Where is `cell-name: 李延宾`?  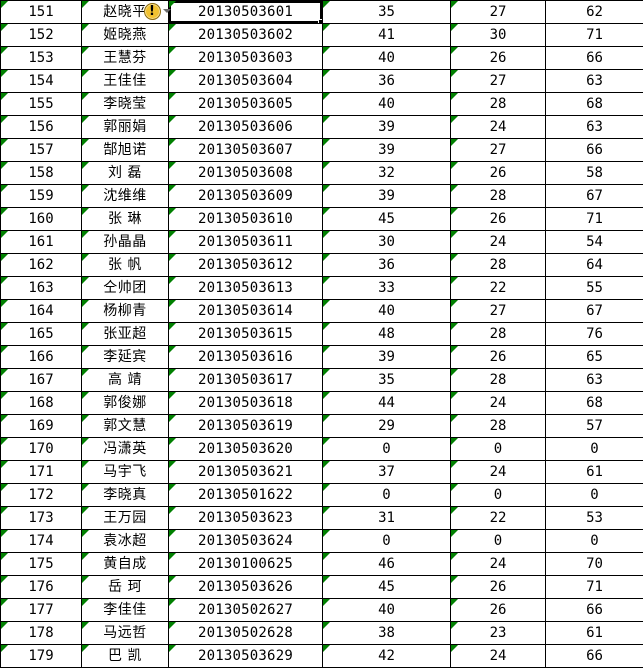 cell-name: 李延宾 is located at coordinates (125, 357).